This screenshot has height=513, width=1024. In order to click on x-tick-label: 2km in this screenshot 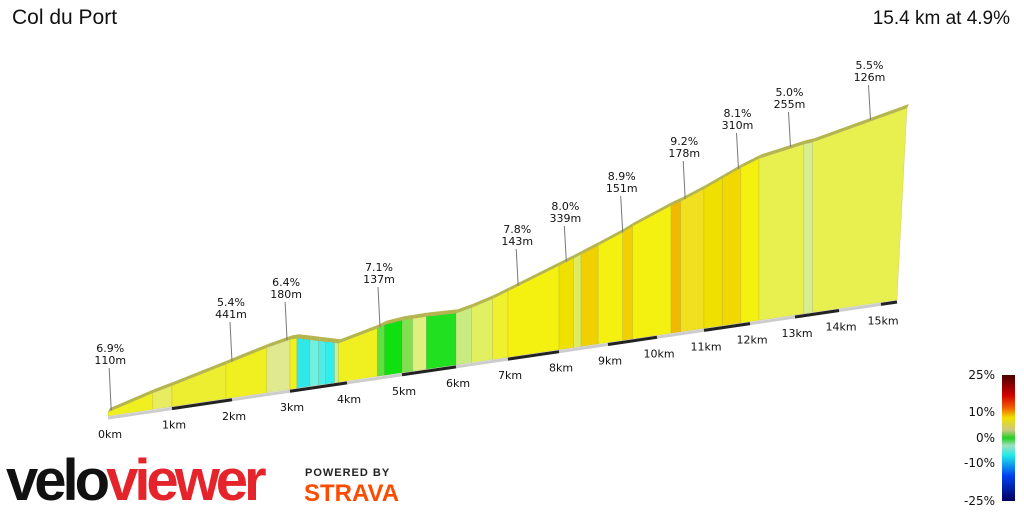, I will do `click(234, 416)`.